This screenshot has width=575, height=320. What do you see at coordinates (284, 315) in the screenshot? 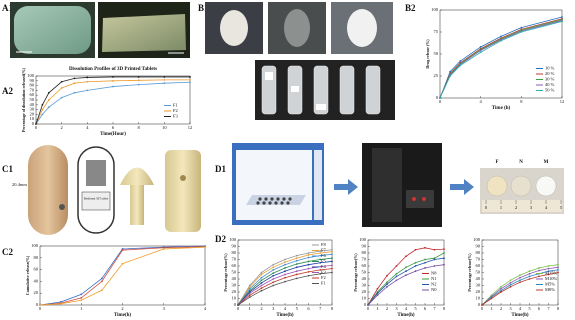
I see `x-axis-label: Time(h)` at bounding box center [284, 315].